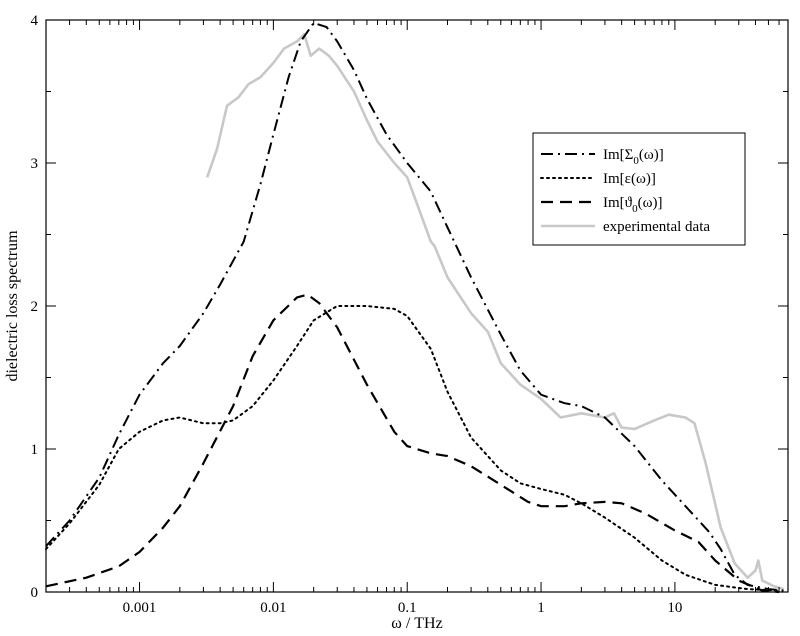 Image resolution: width=800 pixels, height=636 pixels. Describe the element at coordinates (35, 450) in the screenshot. I see `y-tick-label: 1` at that location.